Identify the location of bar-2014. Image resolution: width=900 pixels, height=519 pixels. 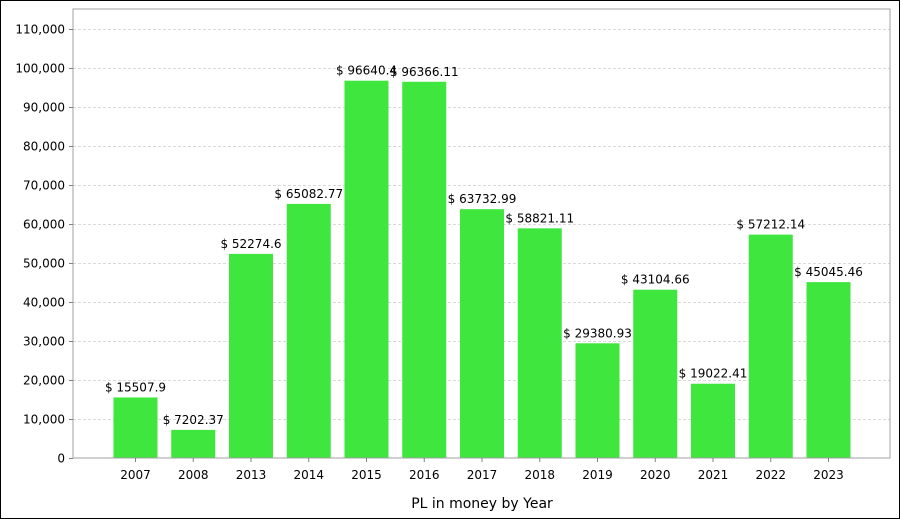
(308, 330).